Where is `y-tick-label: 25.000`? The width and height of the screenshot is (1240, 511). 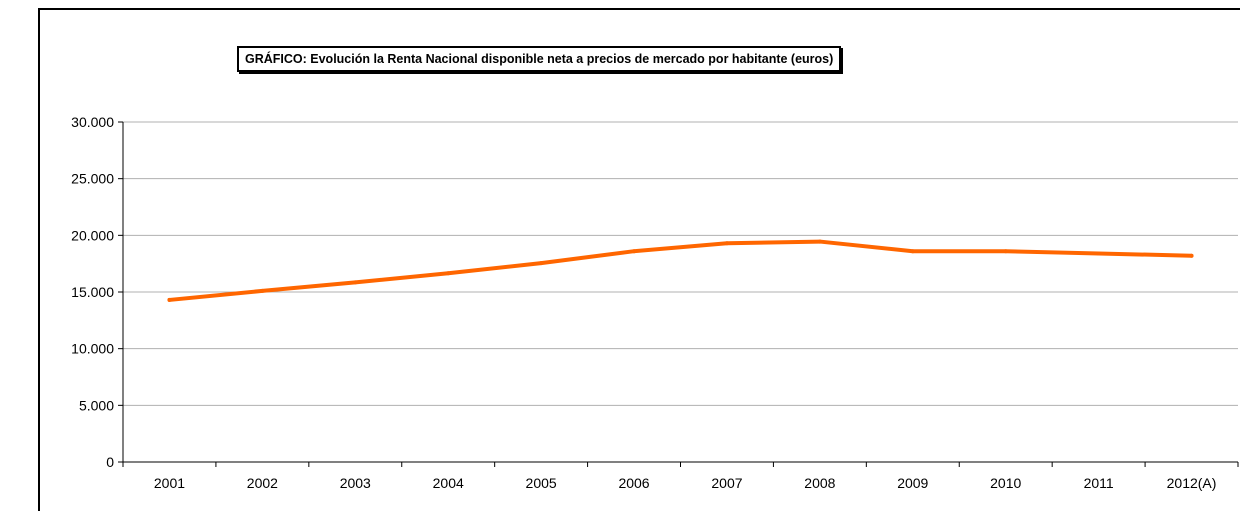 y-tick-label: 25.000 is located at coordinates (92, 179).